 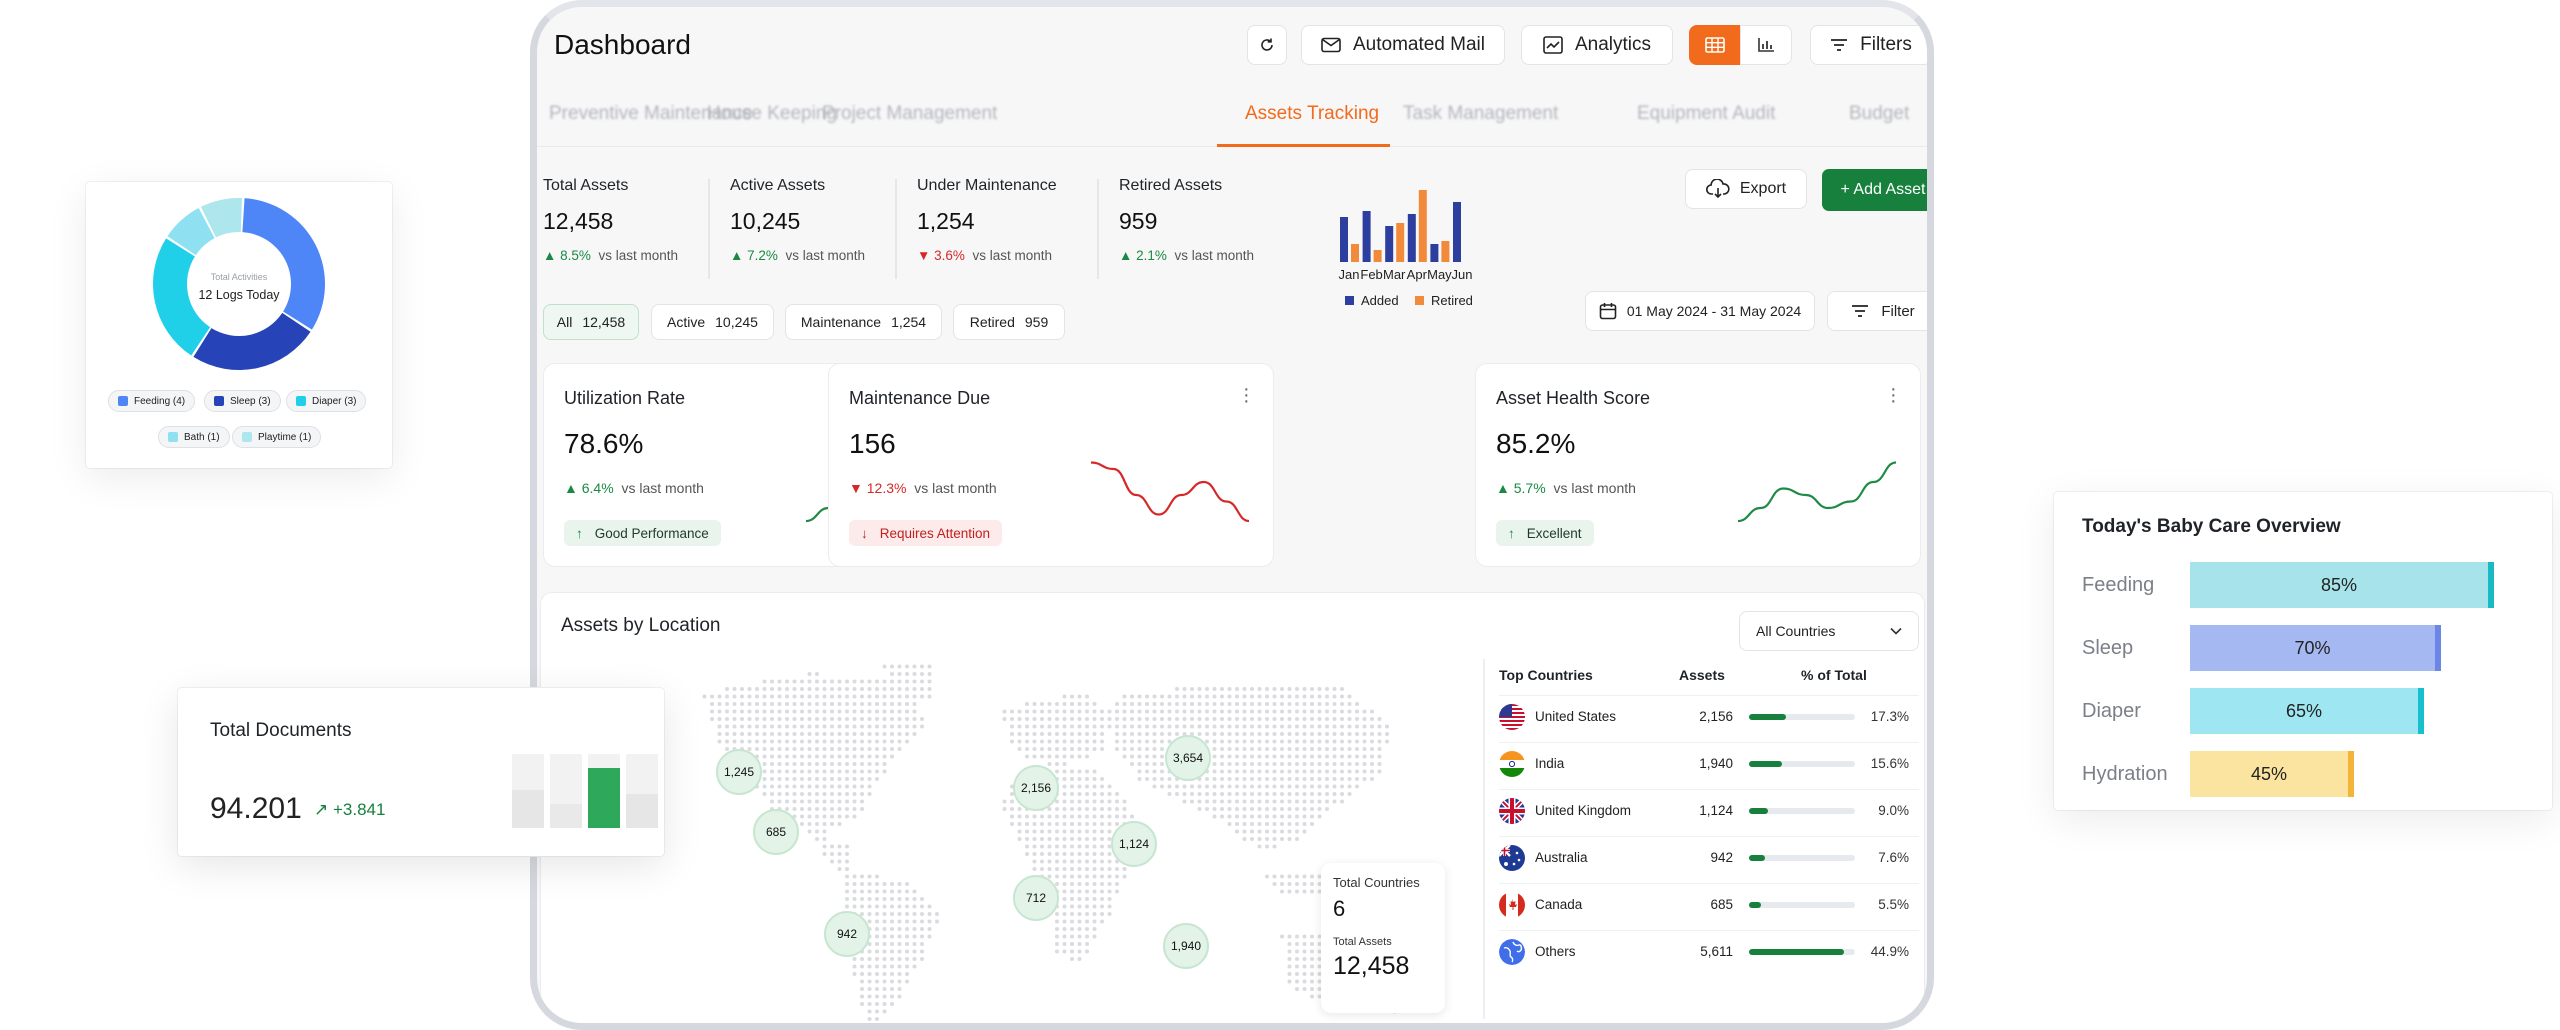 I want to click on country-percent: 9.0%, so click(x=1893, y=810).